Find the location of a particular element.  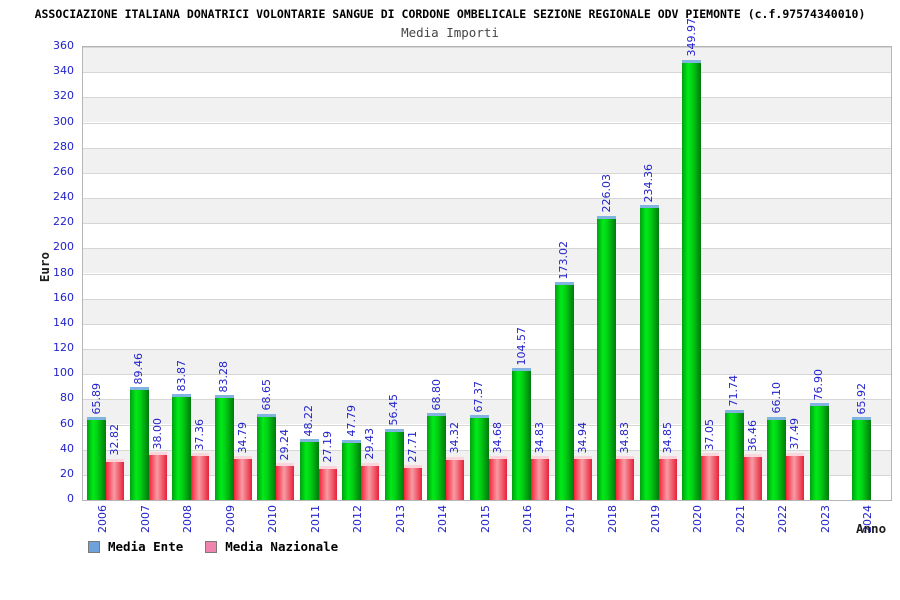

bar-media-nazionale-2011 is located at coordinates (327, 482).